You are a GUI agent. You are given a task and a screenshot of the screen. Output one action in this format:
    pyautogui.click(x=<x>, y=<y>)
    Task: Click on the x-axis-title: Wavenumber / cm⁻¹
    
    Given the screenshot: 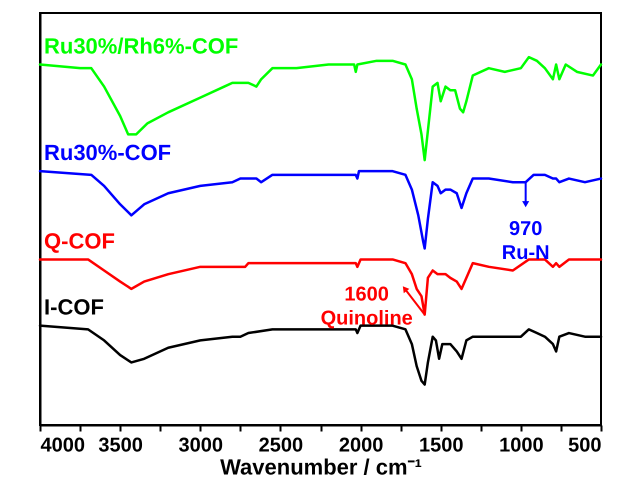 What is the action you would take?
    pyautogui.click(x=321, y=467)
    